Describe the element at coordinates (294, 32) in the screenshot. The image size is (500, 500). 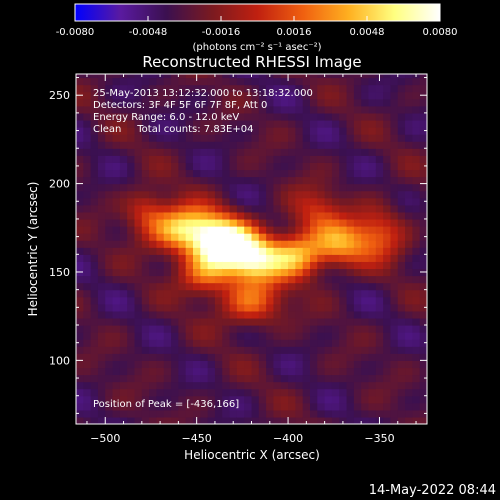
I see `colorbar-tick-label: 0.0016` at that location.